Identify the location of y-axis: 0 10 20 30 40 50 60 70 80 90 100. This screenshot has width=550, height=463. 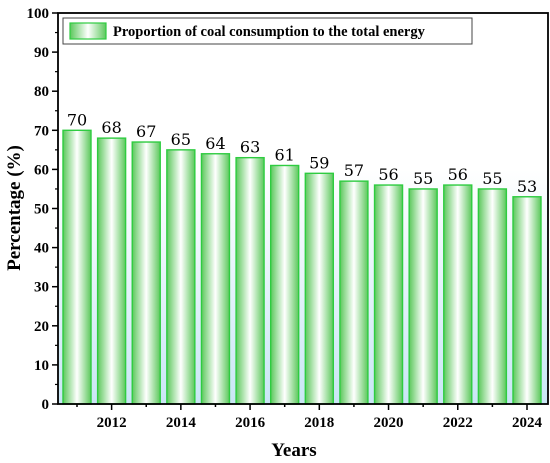
(42, 209).